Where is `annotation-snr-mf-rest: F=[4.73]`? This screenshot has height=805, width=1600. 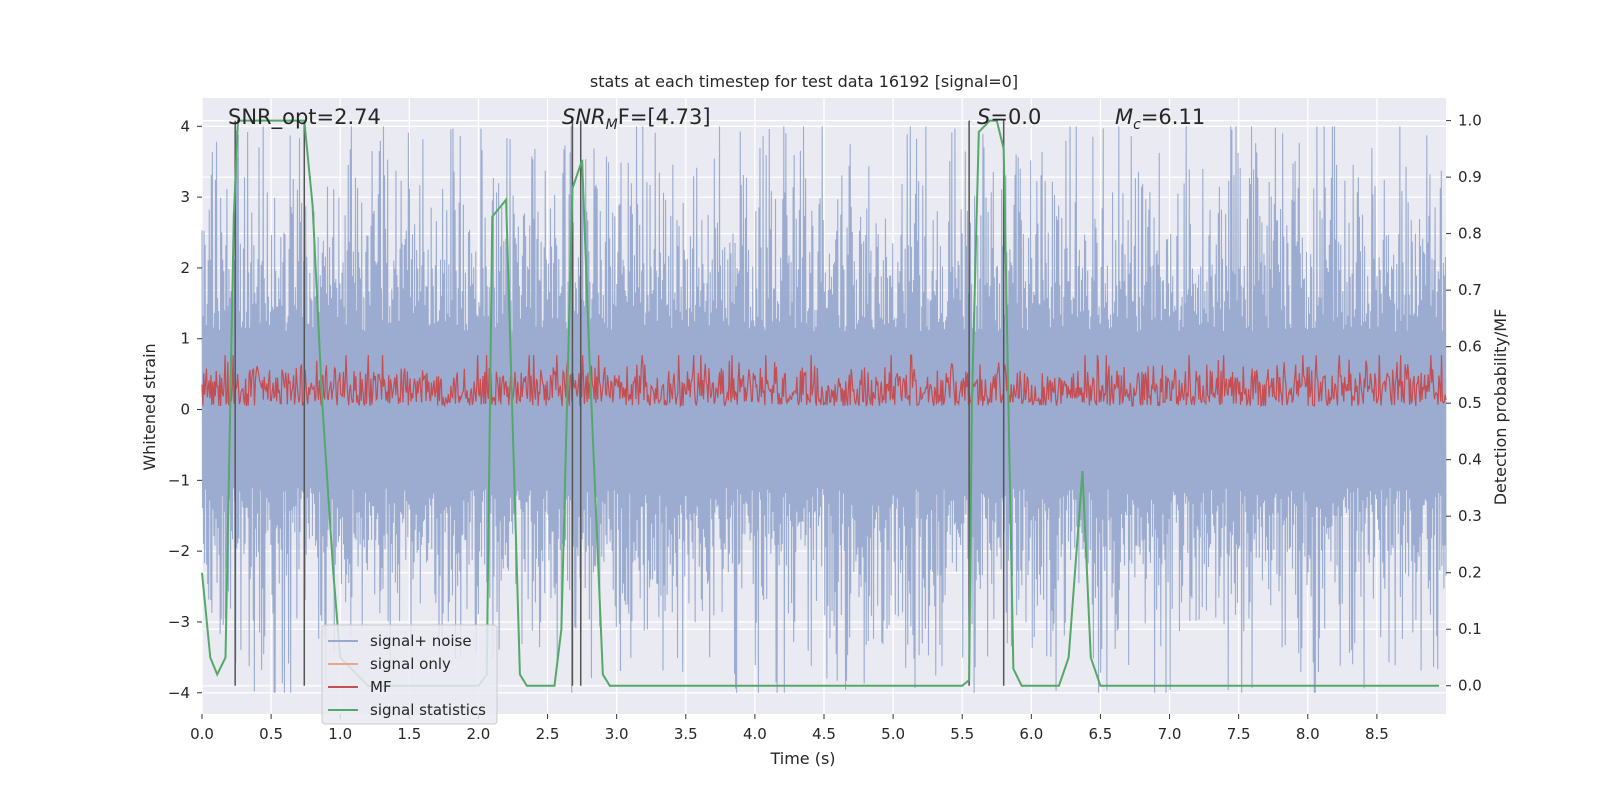
annotation-snr-mf-rest: F=[4.73] is located at coordinates (664, 117).